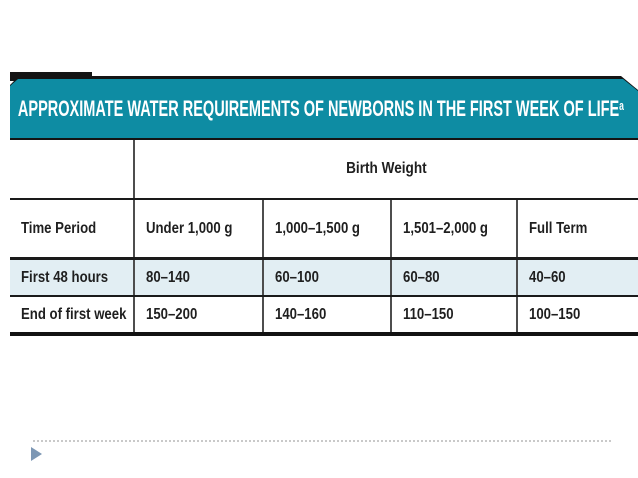 The image size is (638, 478). I want to click on group-header-label: Birth Weight, so click(386, 168).